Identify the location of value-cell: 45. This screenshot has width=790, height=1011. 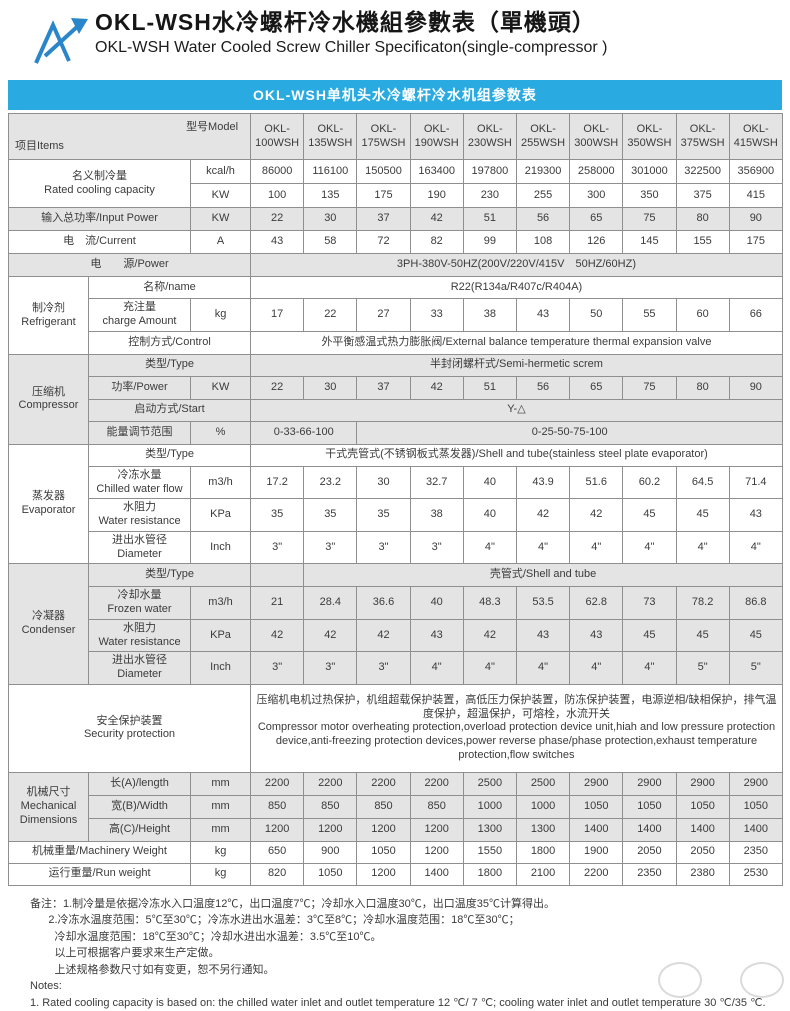
(702, 515).